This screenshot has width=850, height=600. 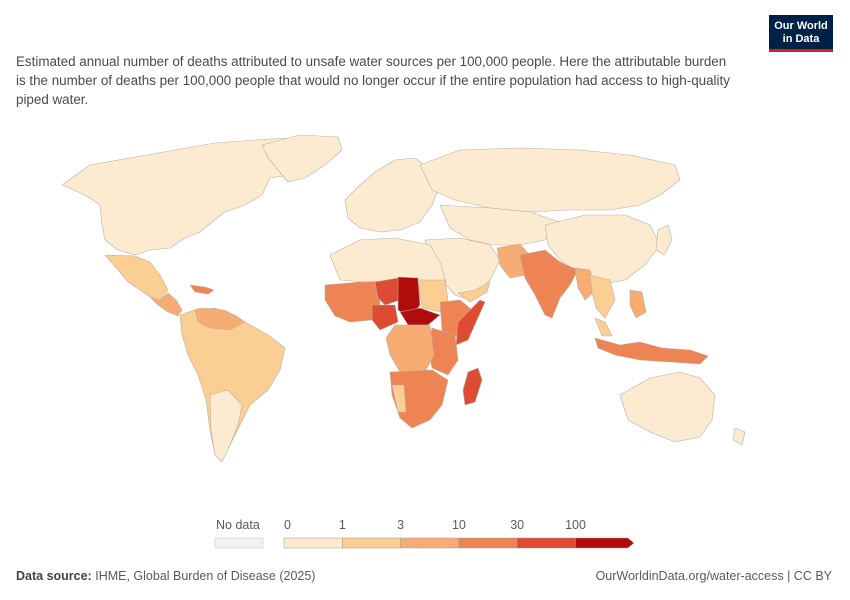 What do you see at coordinates (651, 351) in the screenshot?
I see `region-indonesia` at bounding box center [651, 351].